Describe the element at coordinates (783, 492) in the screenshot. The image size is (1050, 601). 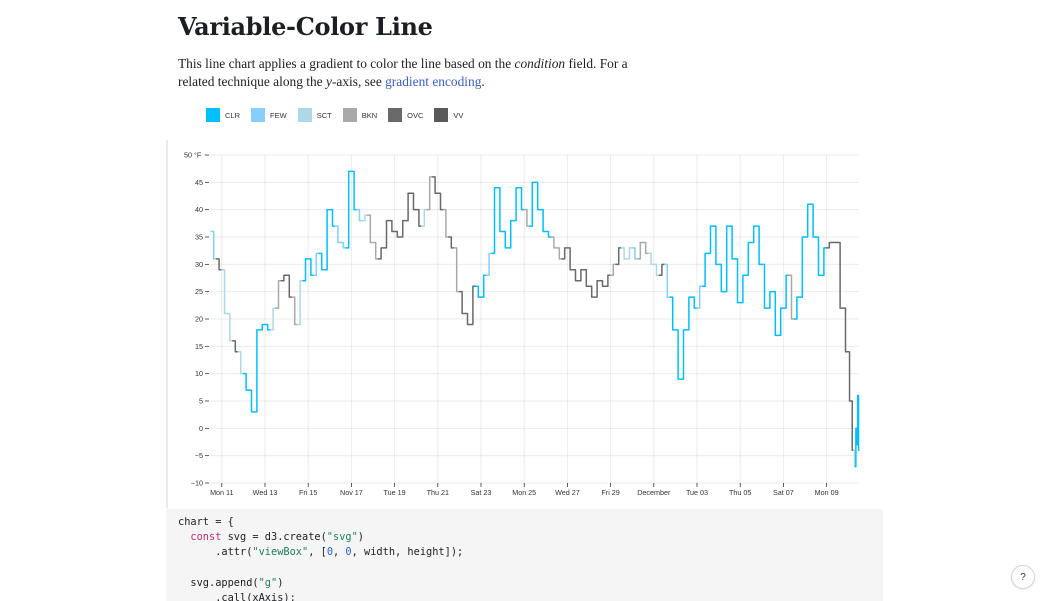
I see `x-tick-label: Sat 07` at that location.